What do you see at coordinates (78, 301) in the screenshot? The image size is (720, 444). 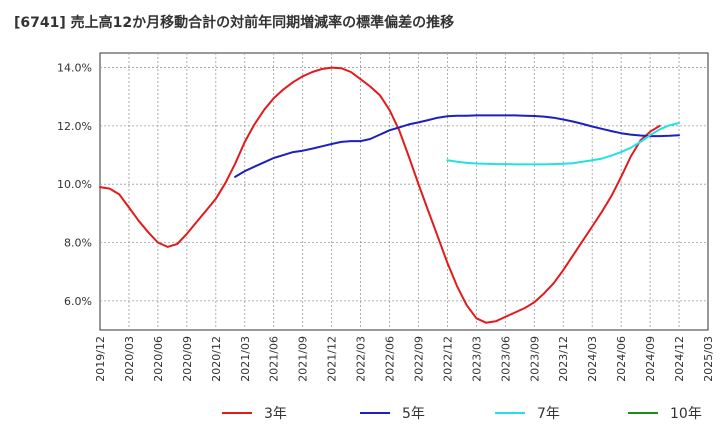 I see `y-tick-label: 6.0%` at bounding box center [78, 301].